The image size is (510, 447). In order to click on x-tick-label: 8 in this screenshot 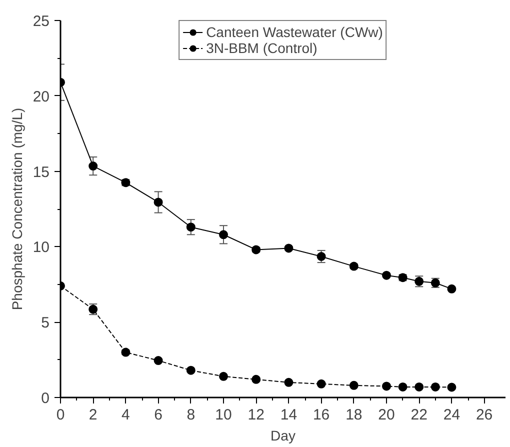, I will do `click(191, 415)`.